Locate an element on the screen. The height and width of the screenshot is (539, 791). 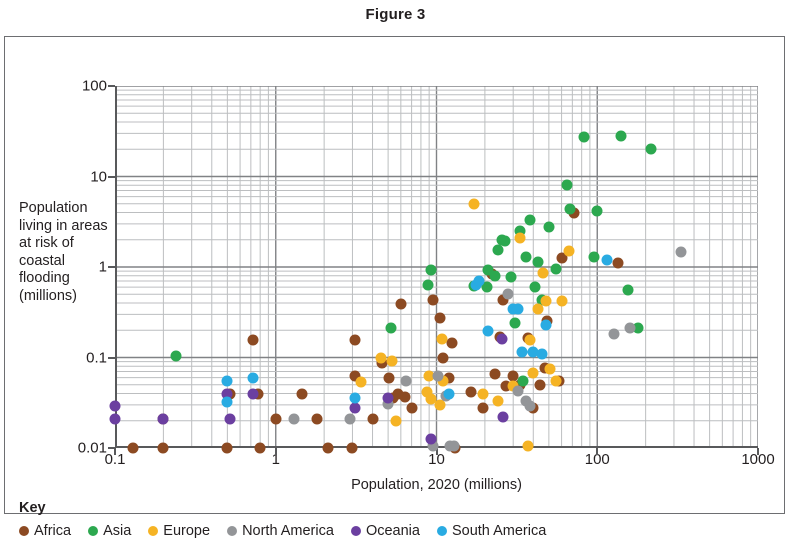
legend-item-africa: Africa is located at coordinates (45, 531).